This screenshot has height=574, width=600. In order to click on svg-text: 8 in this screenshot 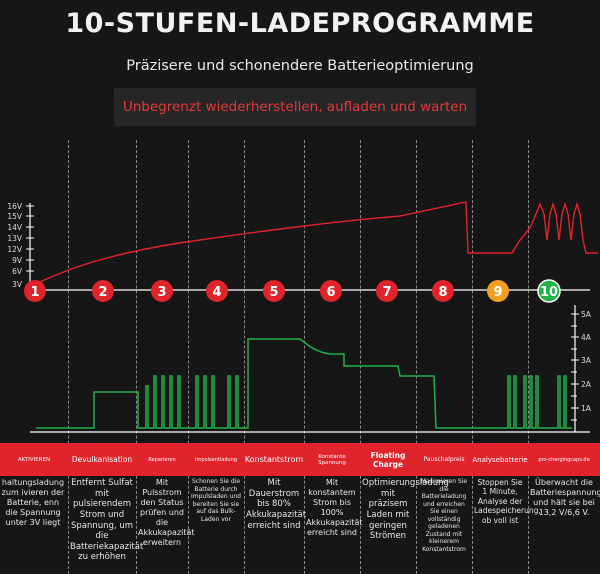, I will do `click(442, 292)`.